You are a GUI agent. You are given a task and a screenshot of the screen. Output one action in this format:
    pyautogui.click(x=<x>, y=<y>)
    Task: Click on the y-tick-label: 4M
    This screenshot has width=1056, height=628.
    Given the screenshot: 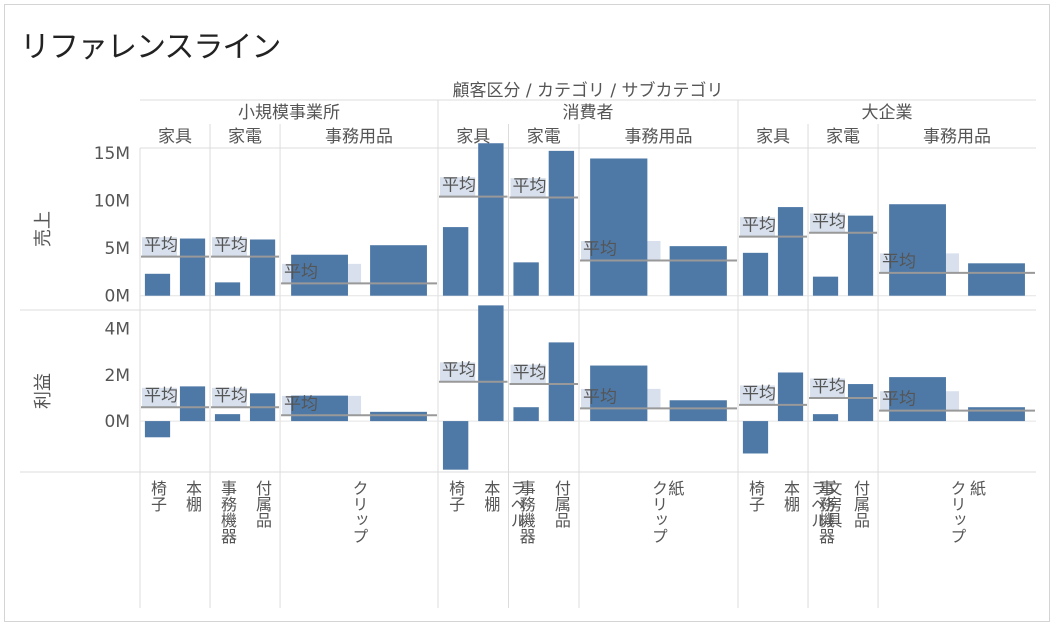 What is the action you would take?
    pyautogui.click(x=117, y=330)
    